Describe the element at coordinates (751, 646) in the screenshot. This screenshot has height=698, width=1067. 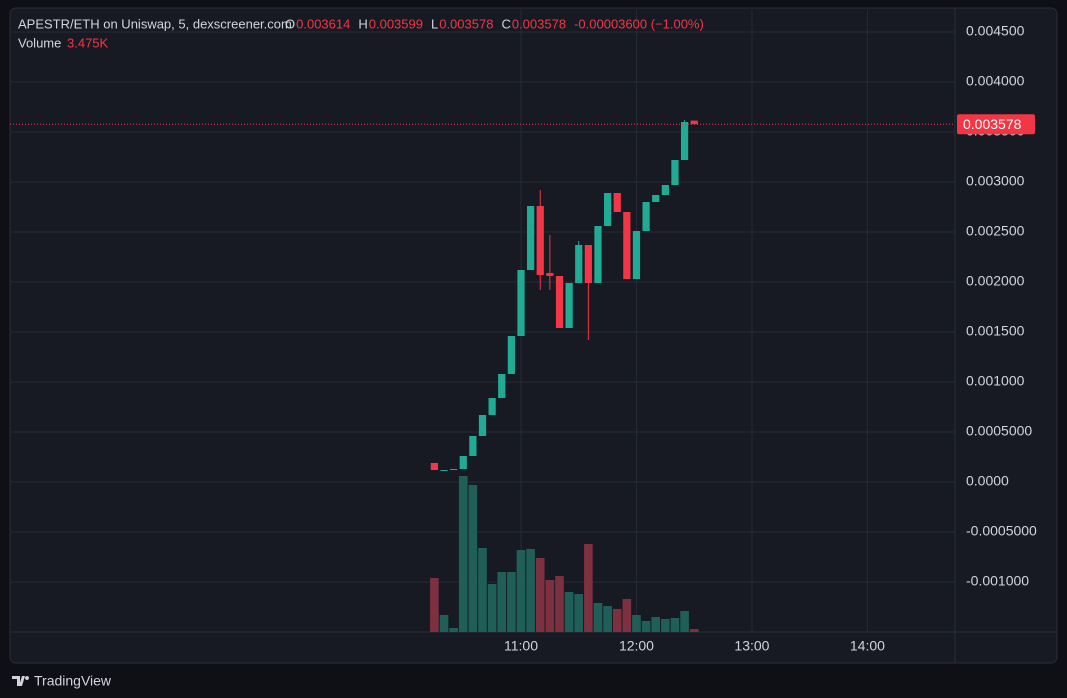
I see `x-tick-label: 13:00` at that location.